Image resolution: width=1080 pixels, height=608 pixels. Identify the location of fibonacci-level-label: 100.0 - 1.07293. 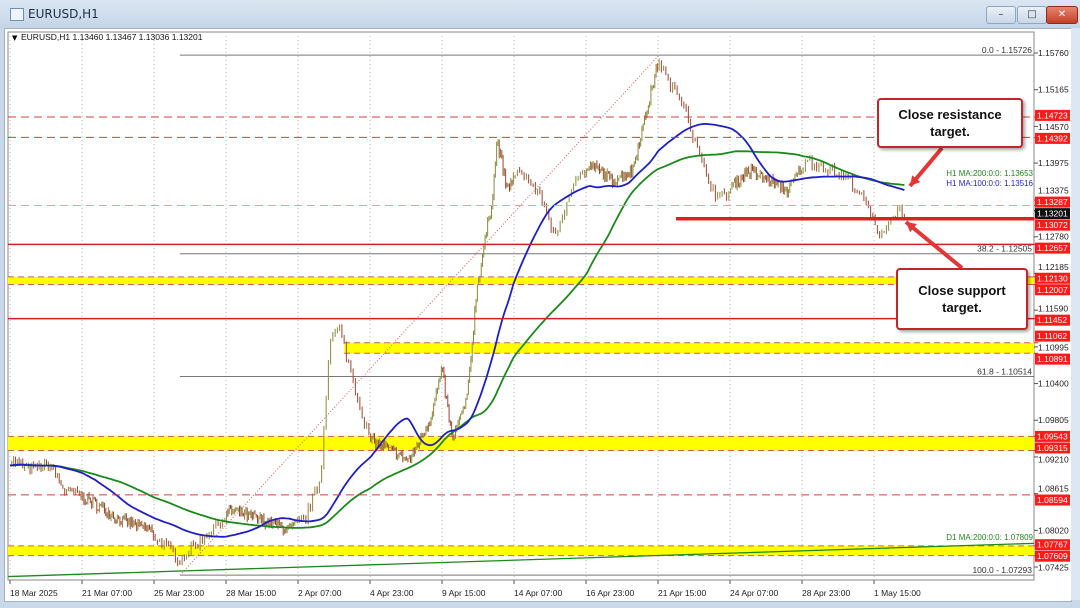
(1002, 570).